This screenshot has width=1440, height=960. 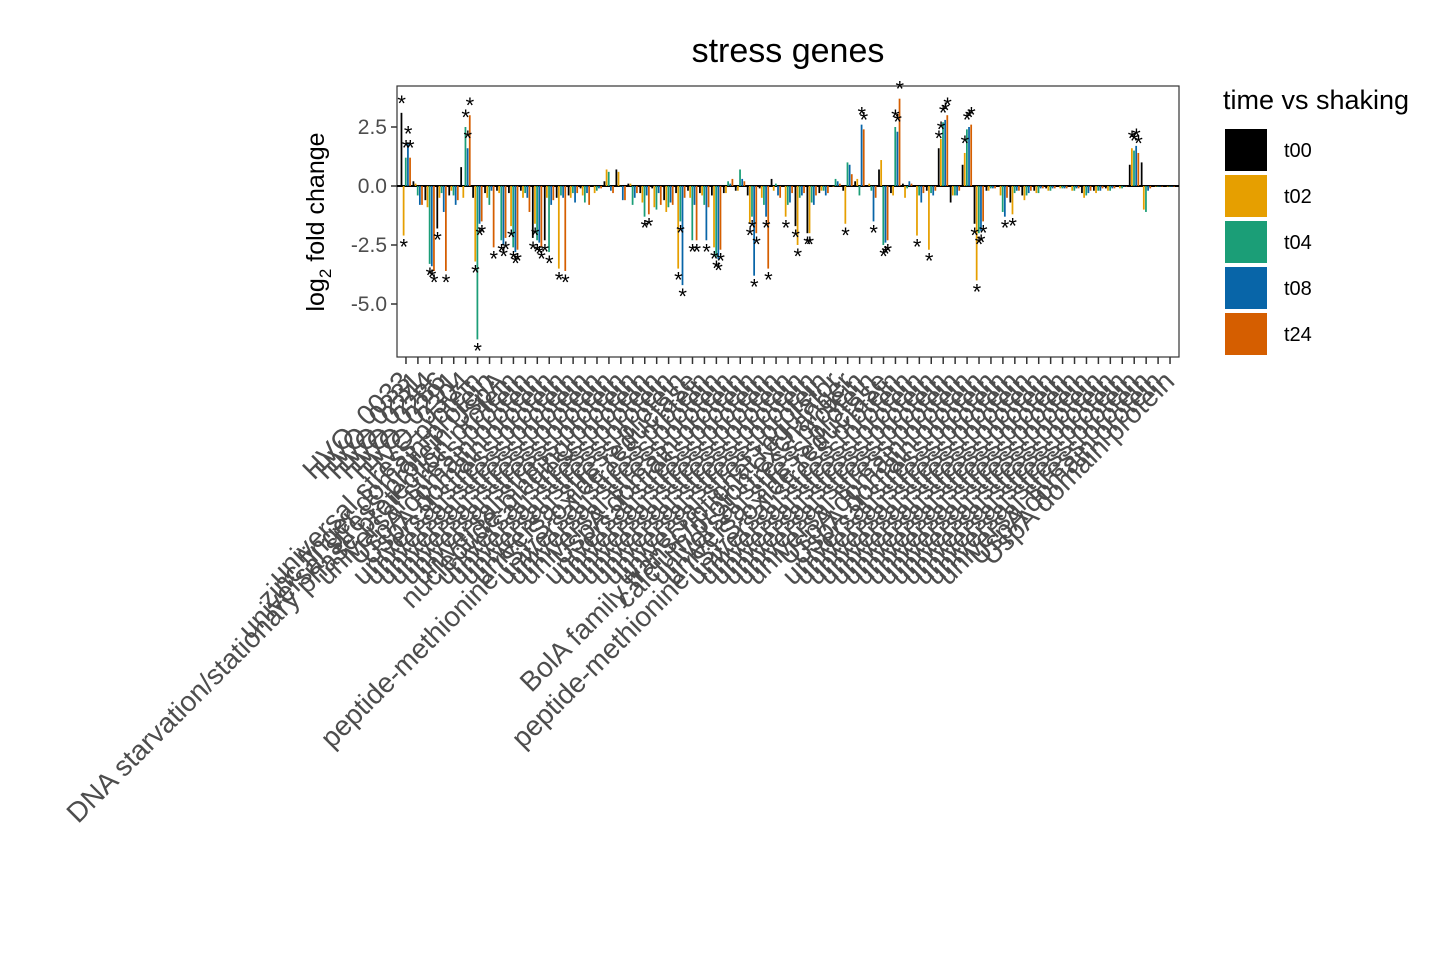 I want to click on y-tick-label: -2.5, so click(x=369, y=245).